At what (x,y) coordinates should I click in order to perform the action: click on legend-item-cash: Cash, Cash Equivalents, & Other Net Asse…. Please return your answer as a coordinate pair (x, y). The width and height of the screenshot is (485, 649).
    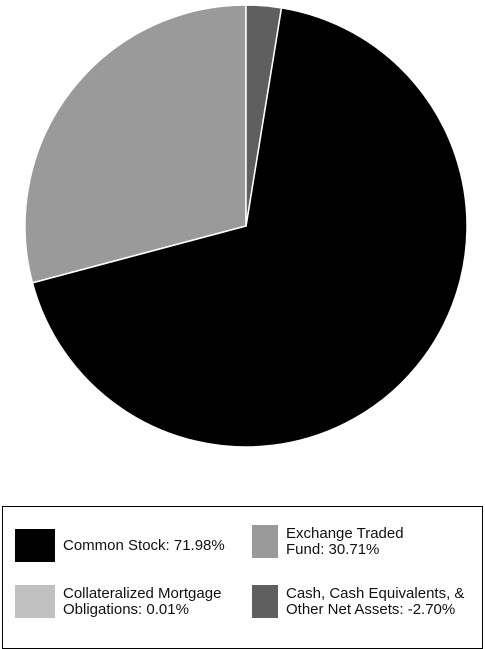
    Looking at the image, I should click on (359, 601).